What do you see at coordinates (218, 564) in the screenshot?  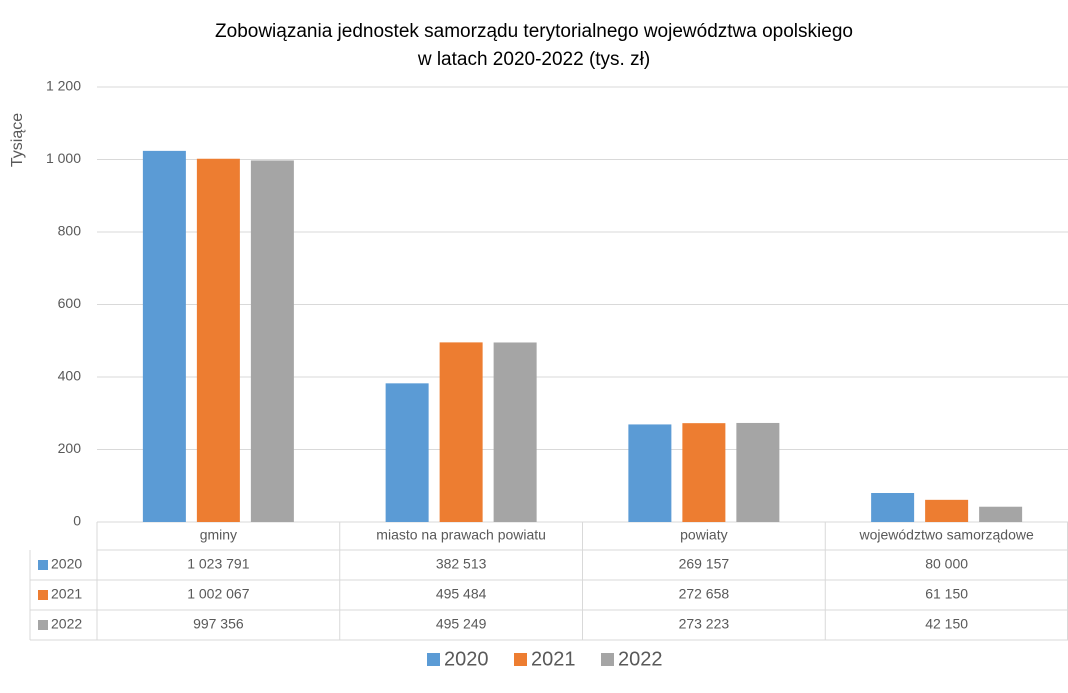 I see `table-value: 1 023 791` at bounding box center [218, 564].